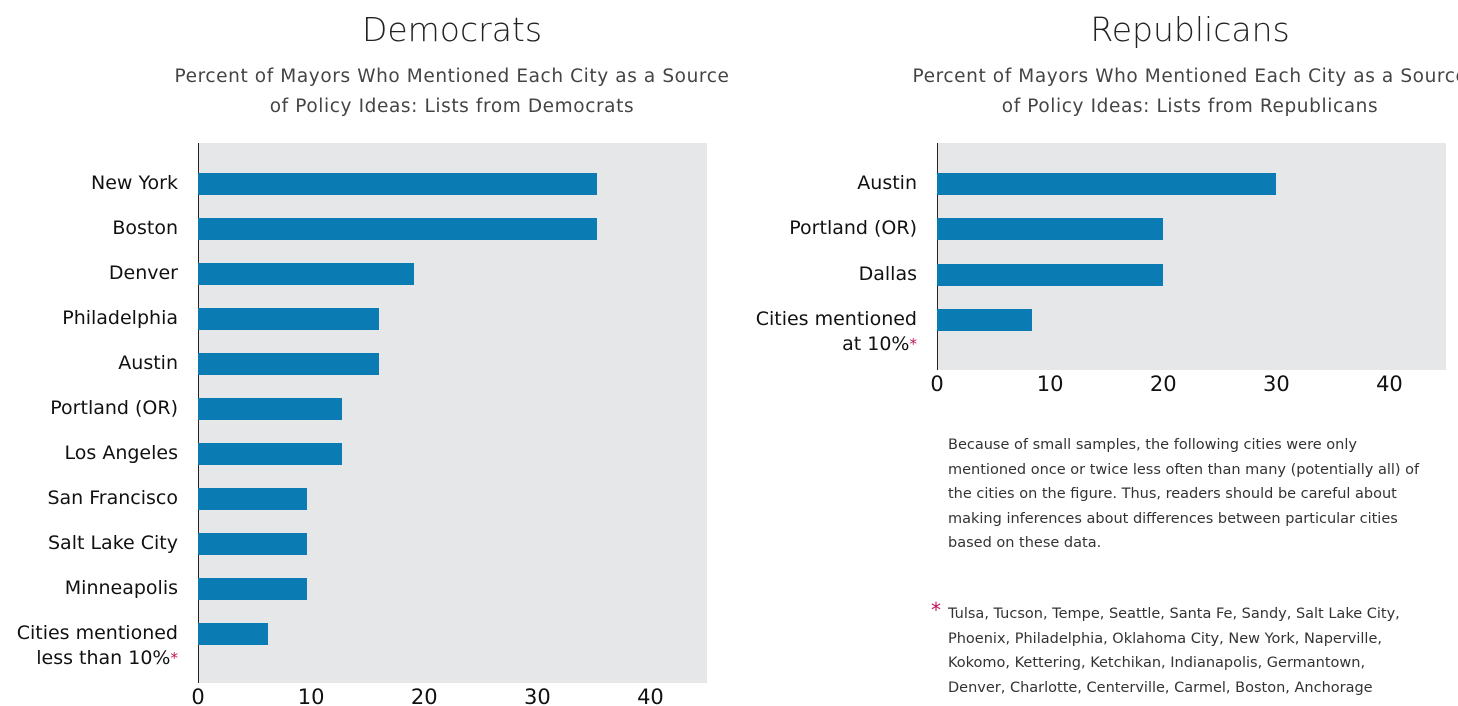  I want to click on category-label: Los Angeles, so click(90, 453).